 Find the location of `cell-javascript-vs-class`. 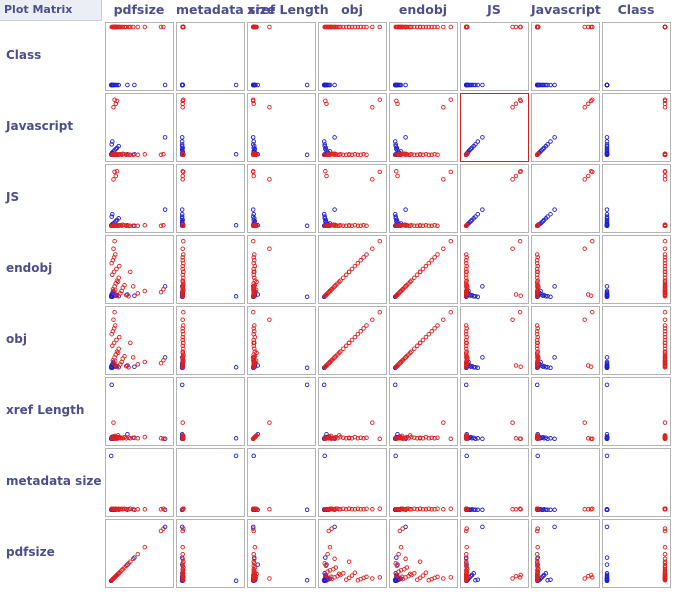

cell-javascript-vs-class is located at coordinates (636, 127).